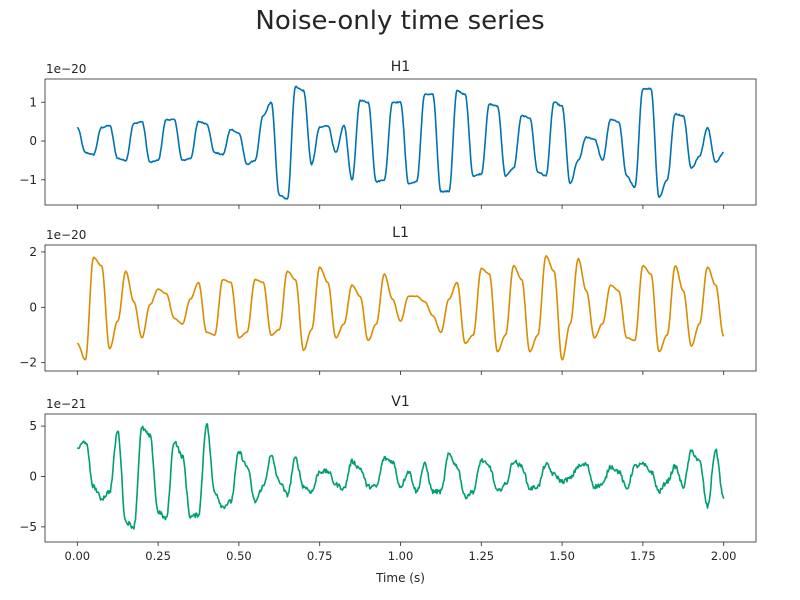 This screenshot has height=600, width=800. What do you see at coordinates (724, 556) in the screenshot?
I see `x-tick-label: 2.00` at bounding box center [724, 556].